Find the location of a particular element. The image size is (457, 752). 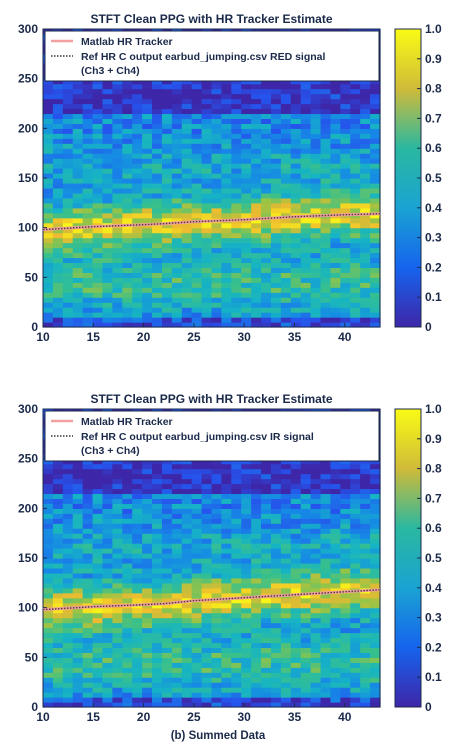

colorbar-tick-label: 1.0 is located at coordinates (433, 29).